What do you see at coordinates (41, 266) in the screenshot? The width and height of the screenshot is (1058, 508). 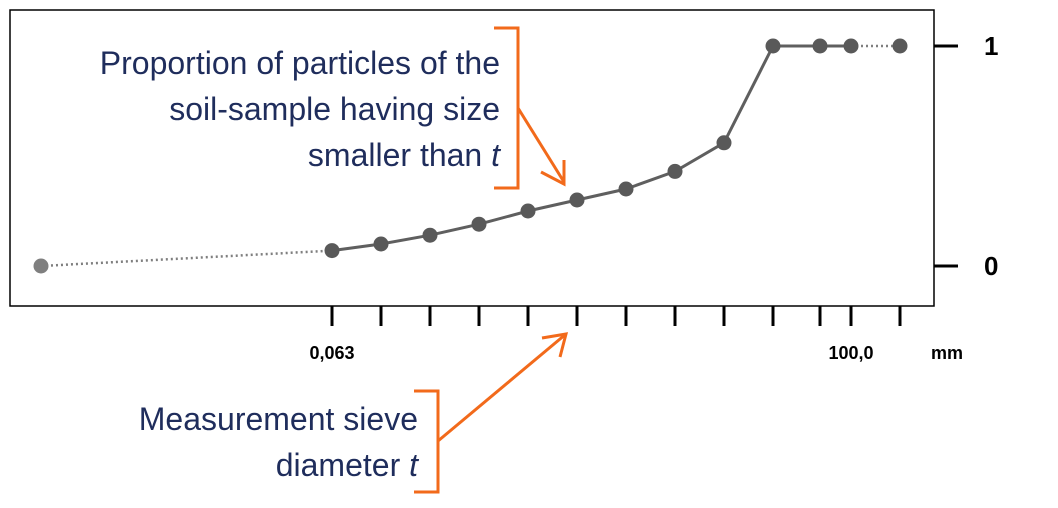 I see `data-point-left-extension` at bounding box center [41, 266].